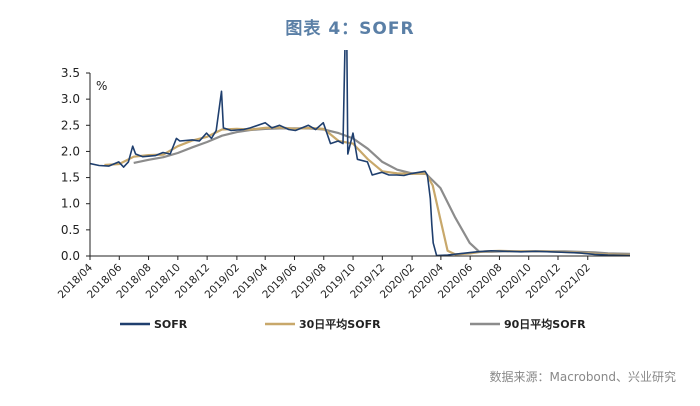 The height and width of the screenshot is (406, 700). What do you see at coordinates (70, 256) in the screenshot?
I see `y-tick-label: 0.0` at bounding box center [70, 256].